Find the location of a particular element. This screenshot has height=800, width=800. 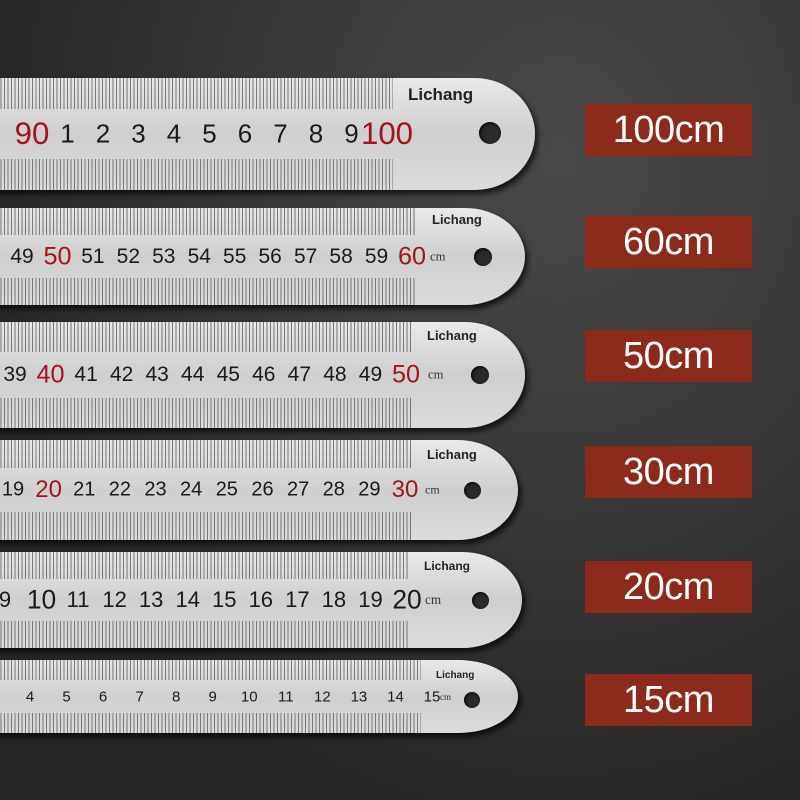

ruler-number: 30 is located at coordinates (405, 489).